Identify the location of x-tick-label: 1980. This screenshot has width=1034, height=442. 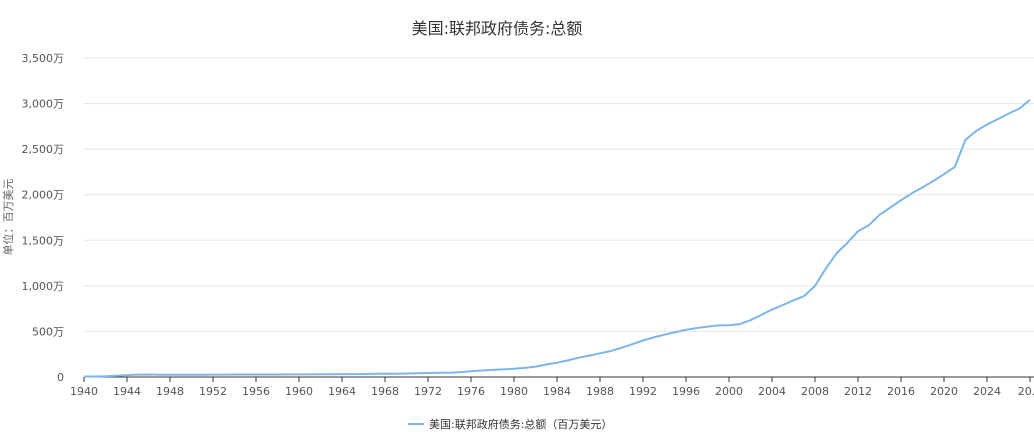
(514, 391).